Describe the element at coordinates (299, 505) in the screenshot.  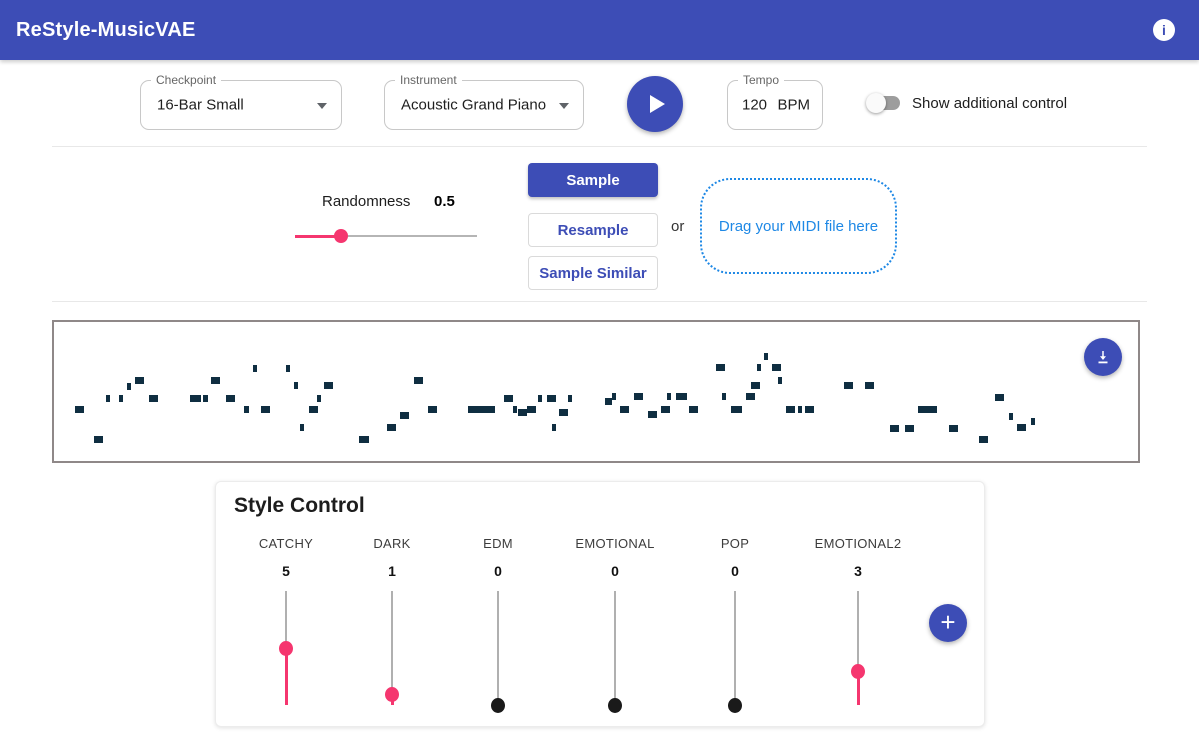
I see `style-control-title: Style Control` at that location.